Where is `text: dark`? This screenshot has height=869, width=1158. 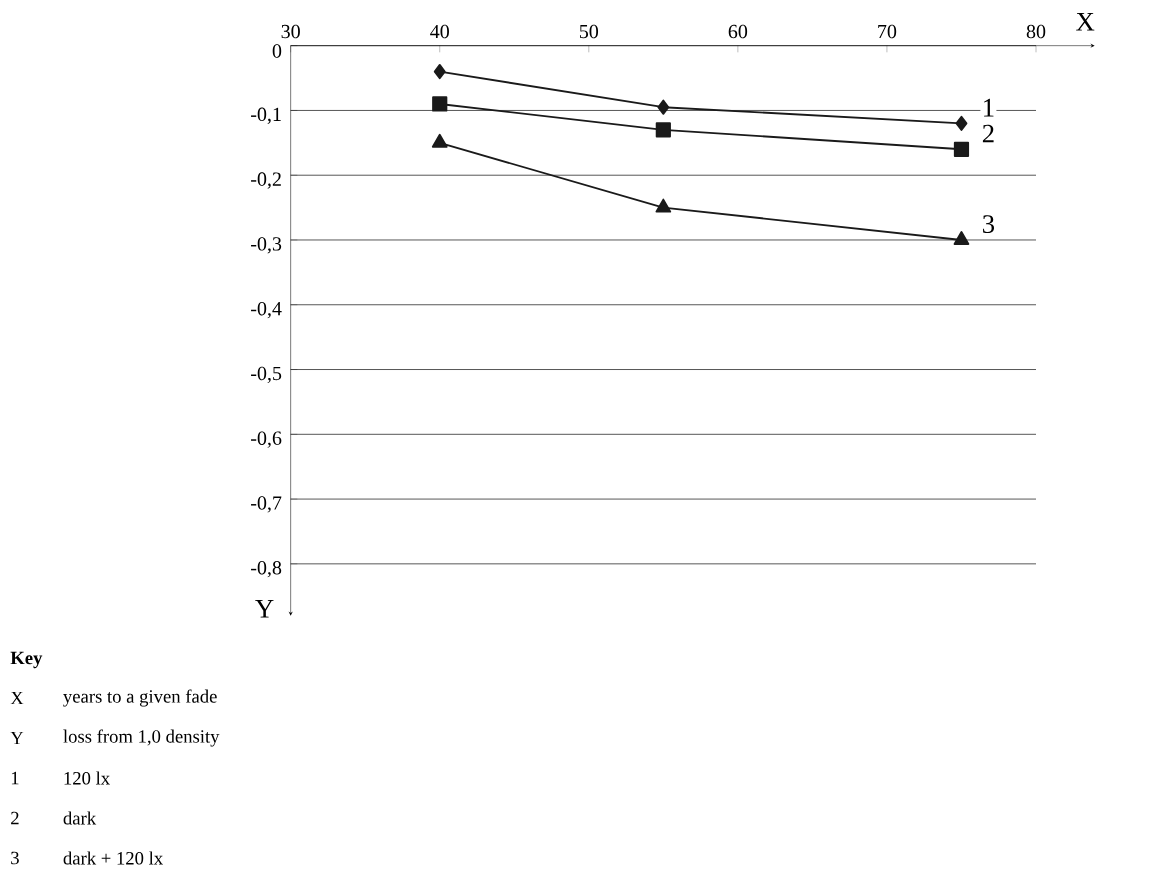
text: dark is located at coordinates (80, 818).